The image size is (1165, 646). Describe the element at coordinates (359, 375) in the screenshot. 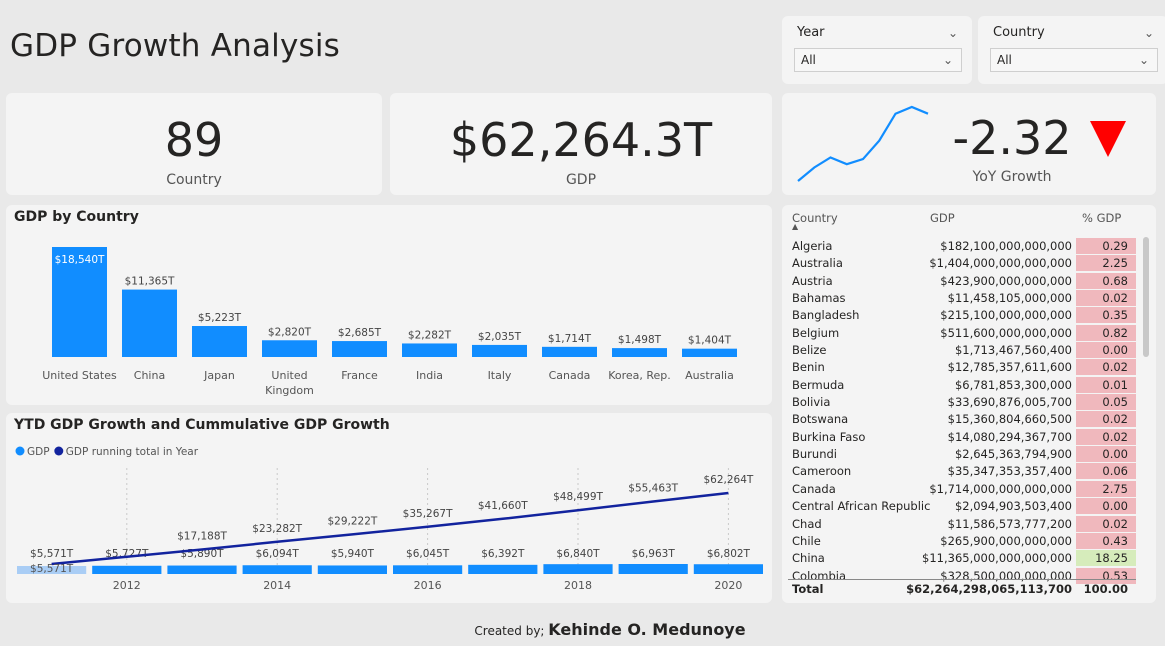

I see `category-label: France` at that location.